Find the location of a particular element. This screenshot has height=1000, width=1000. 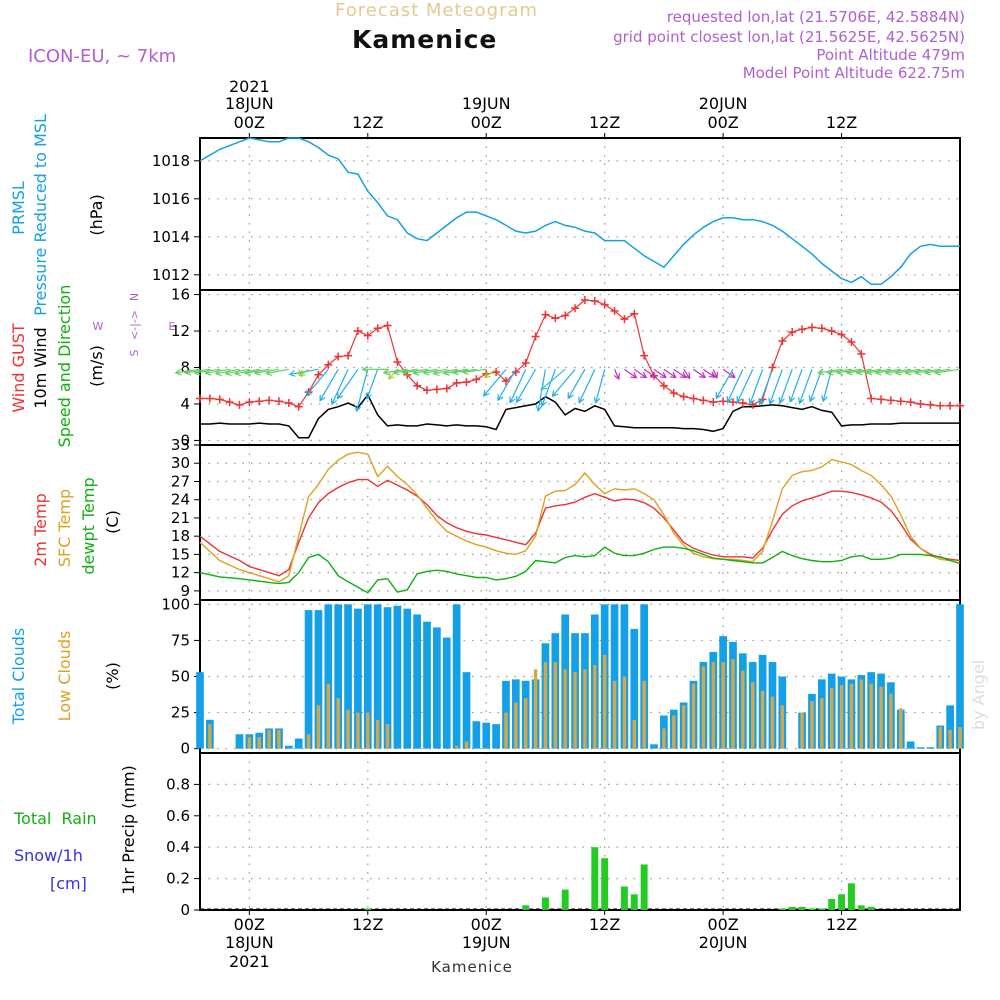

bottom-year: 2021 is located at coordinates (249, 961).